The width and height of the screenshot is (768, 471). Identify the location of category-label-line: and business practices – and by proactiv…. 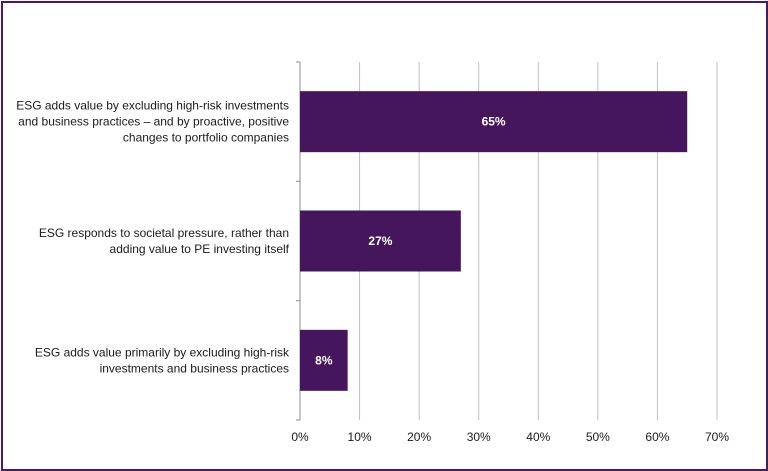
(153, 122).